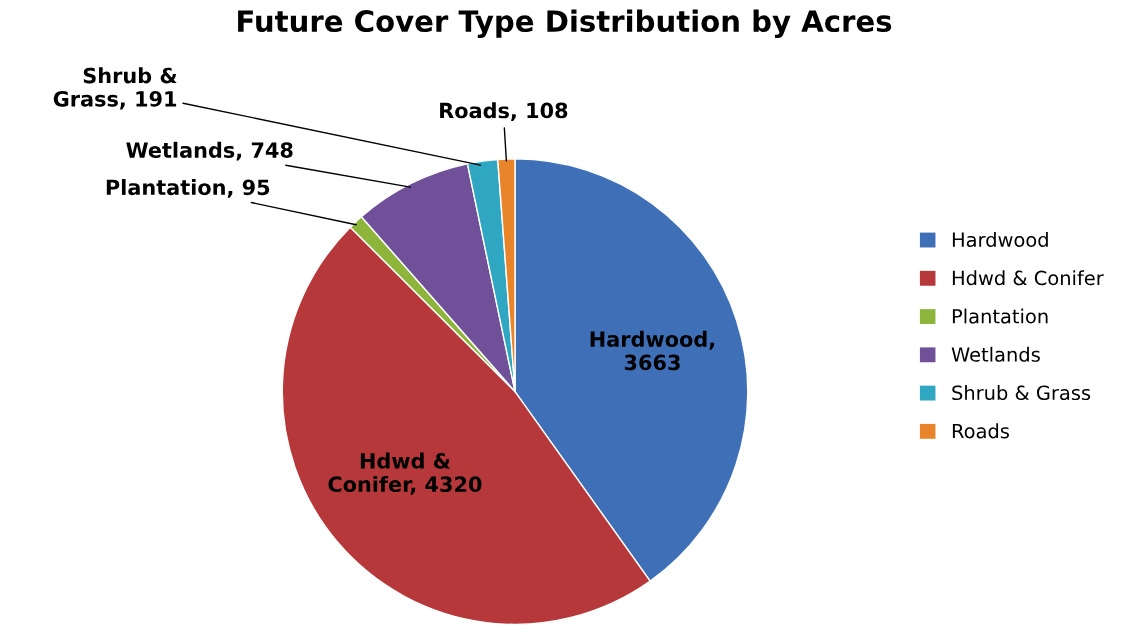 The image size is (1128, 636). Describe the element at coordinates (188, 188) in the screenshot. I see `data-label: Plantation, 95` at that location.